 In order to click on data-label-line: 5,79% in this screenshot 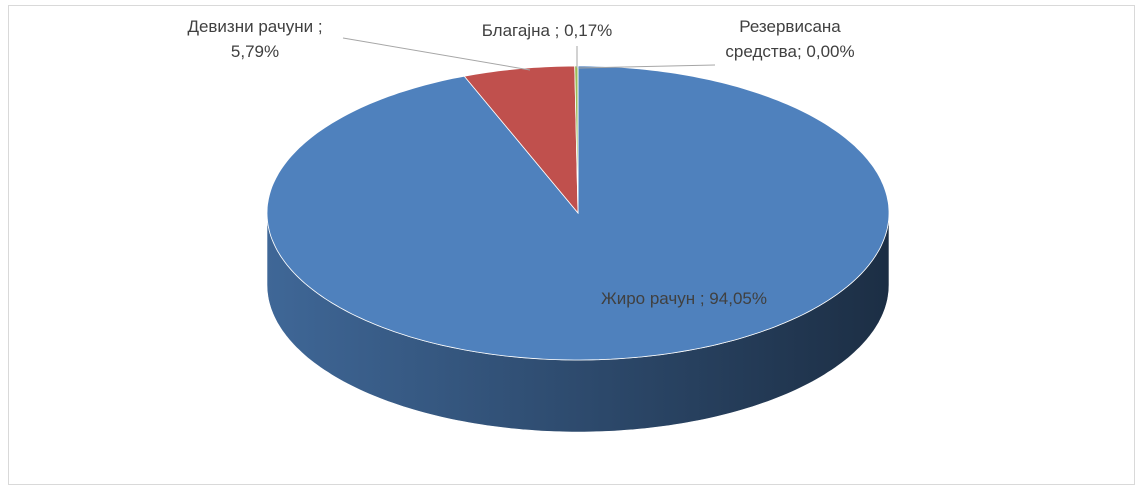, I will do `click(255, 51)`.